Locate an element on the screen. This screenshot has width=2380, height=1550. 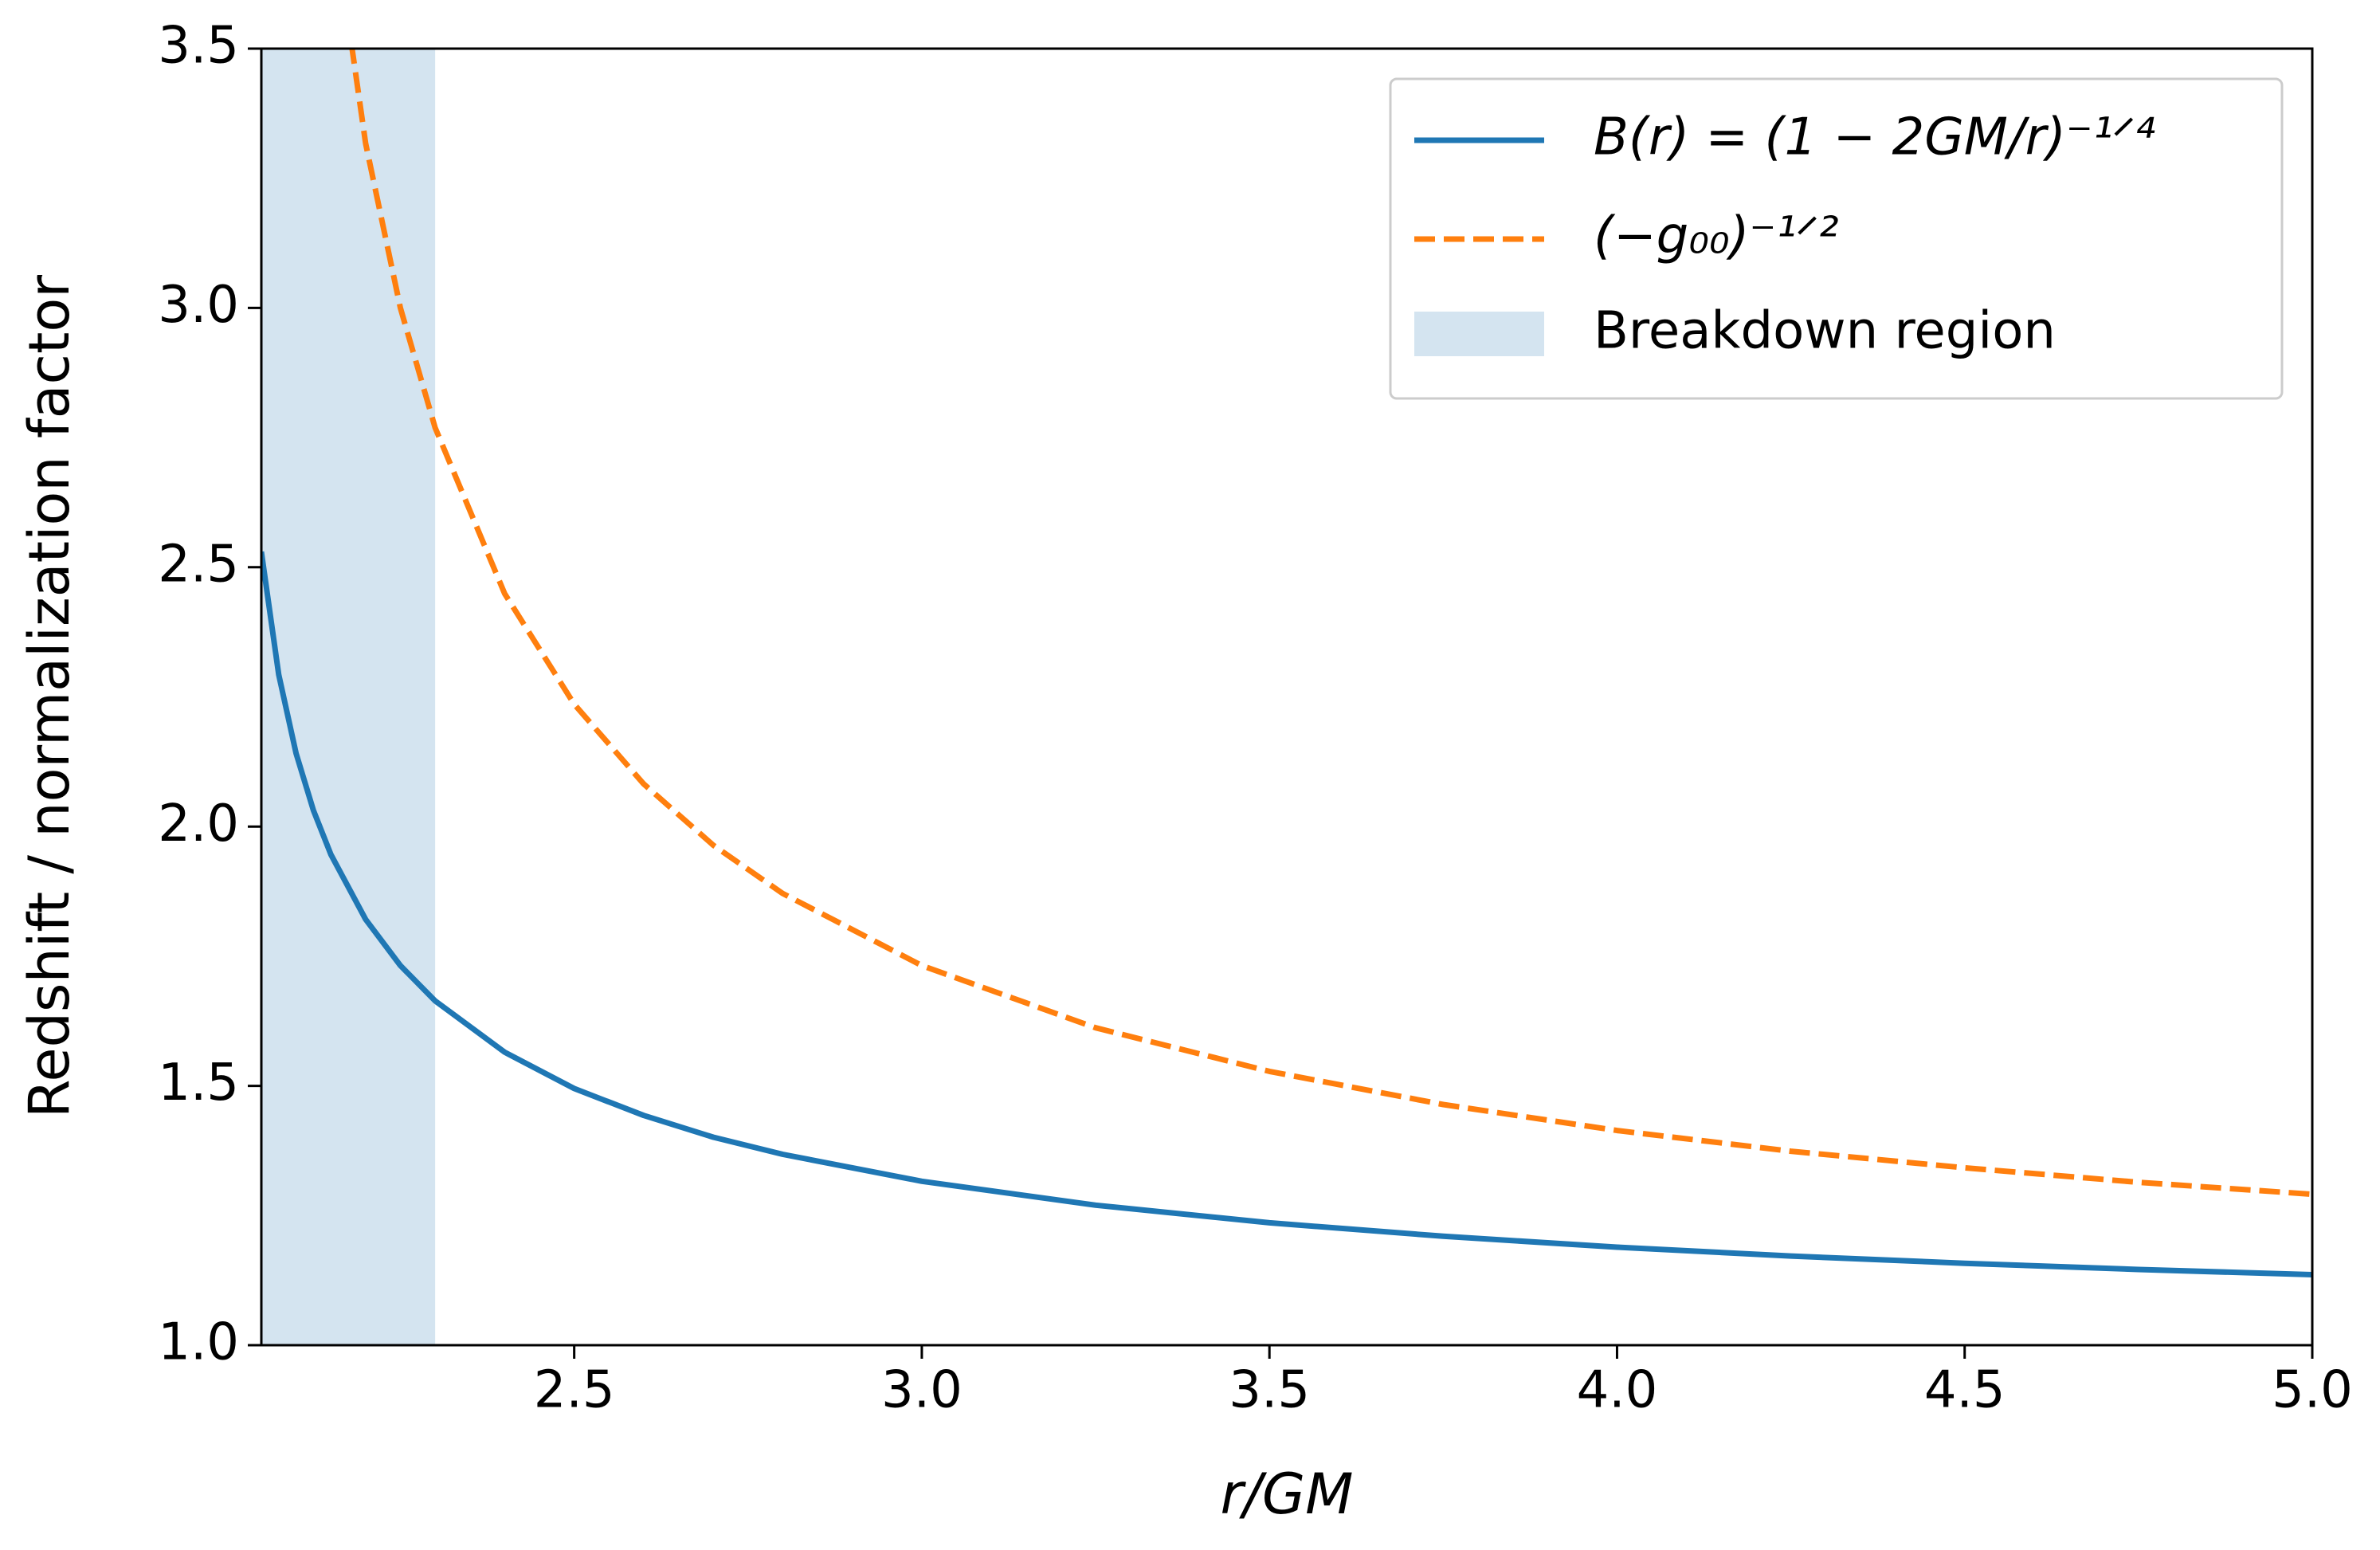
y-tick-label: 1.5 is located at coordinates (198, 1083).